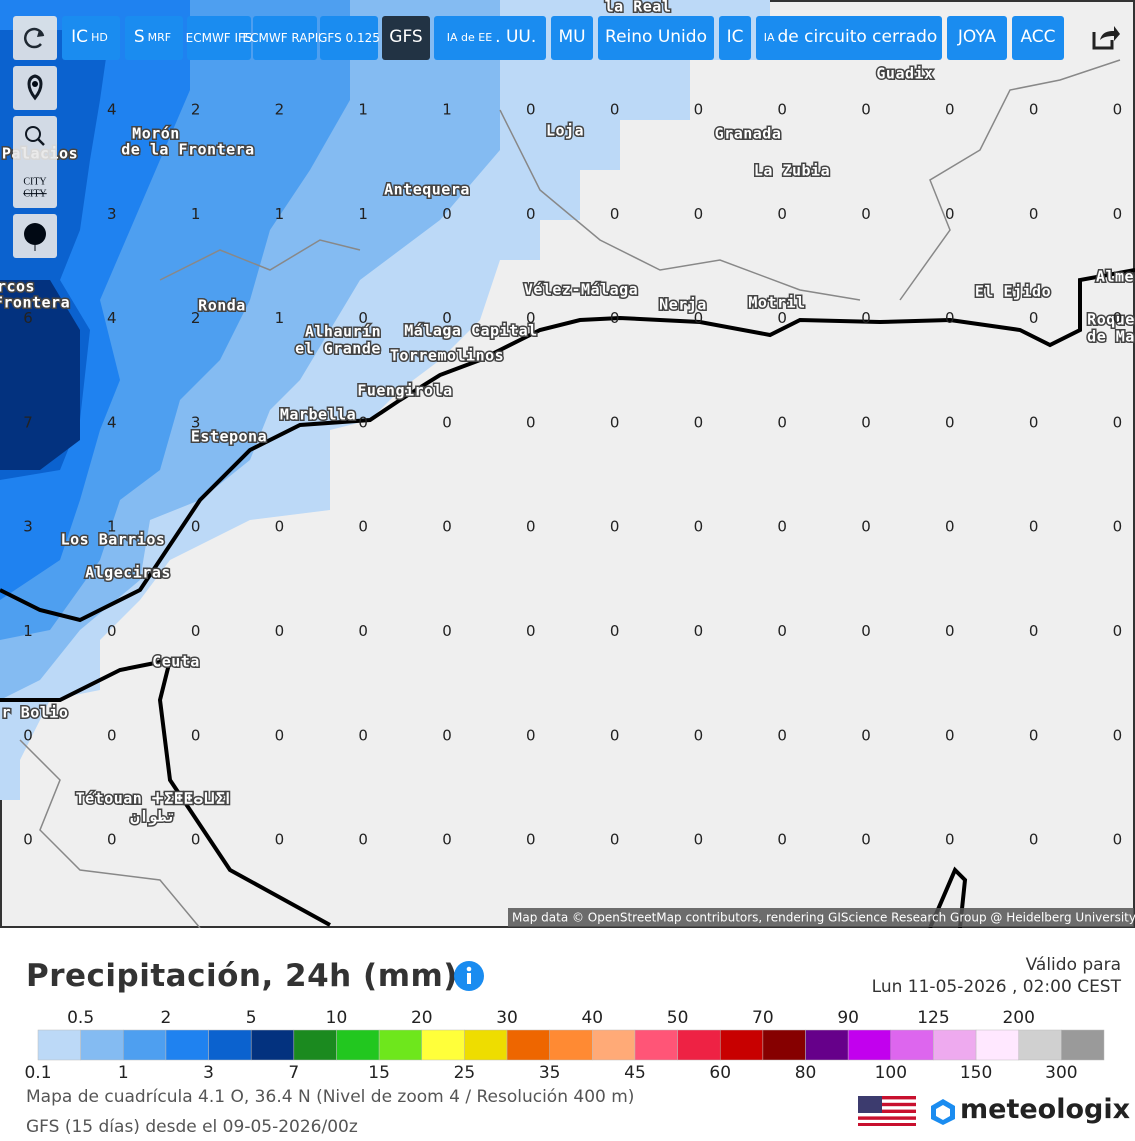  Describe the element at coordinates (80, 1018) in the screenshot. I see `legend-label: 0.5` at that location.